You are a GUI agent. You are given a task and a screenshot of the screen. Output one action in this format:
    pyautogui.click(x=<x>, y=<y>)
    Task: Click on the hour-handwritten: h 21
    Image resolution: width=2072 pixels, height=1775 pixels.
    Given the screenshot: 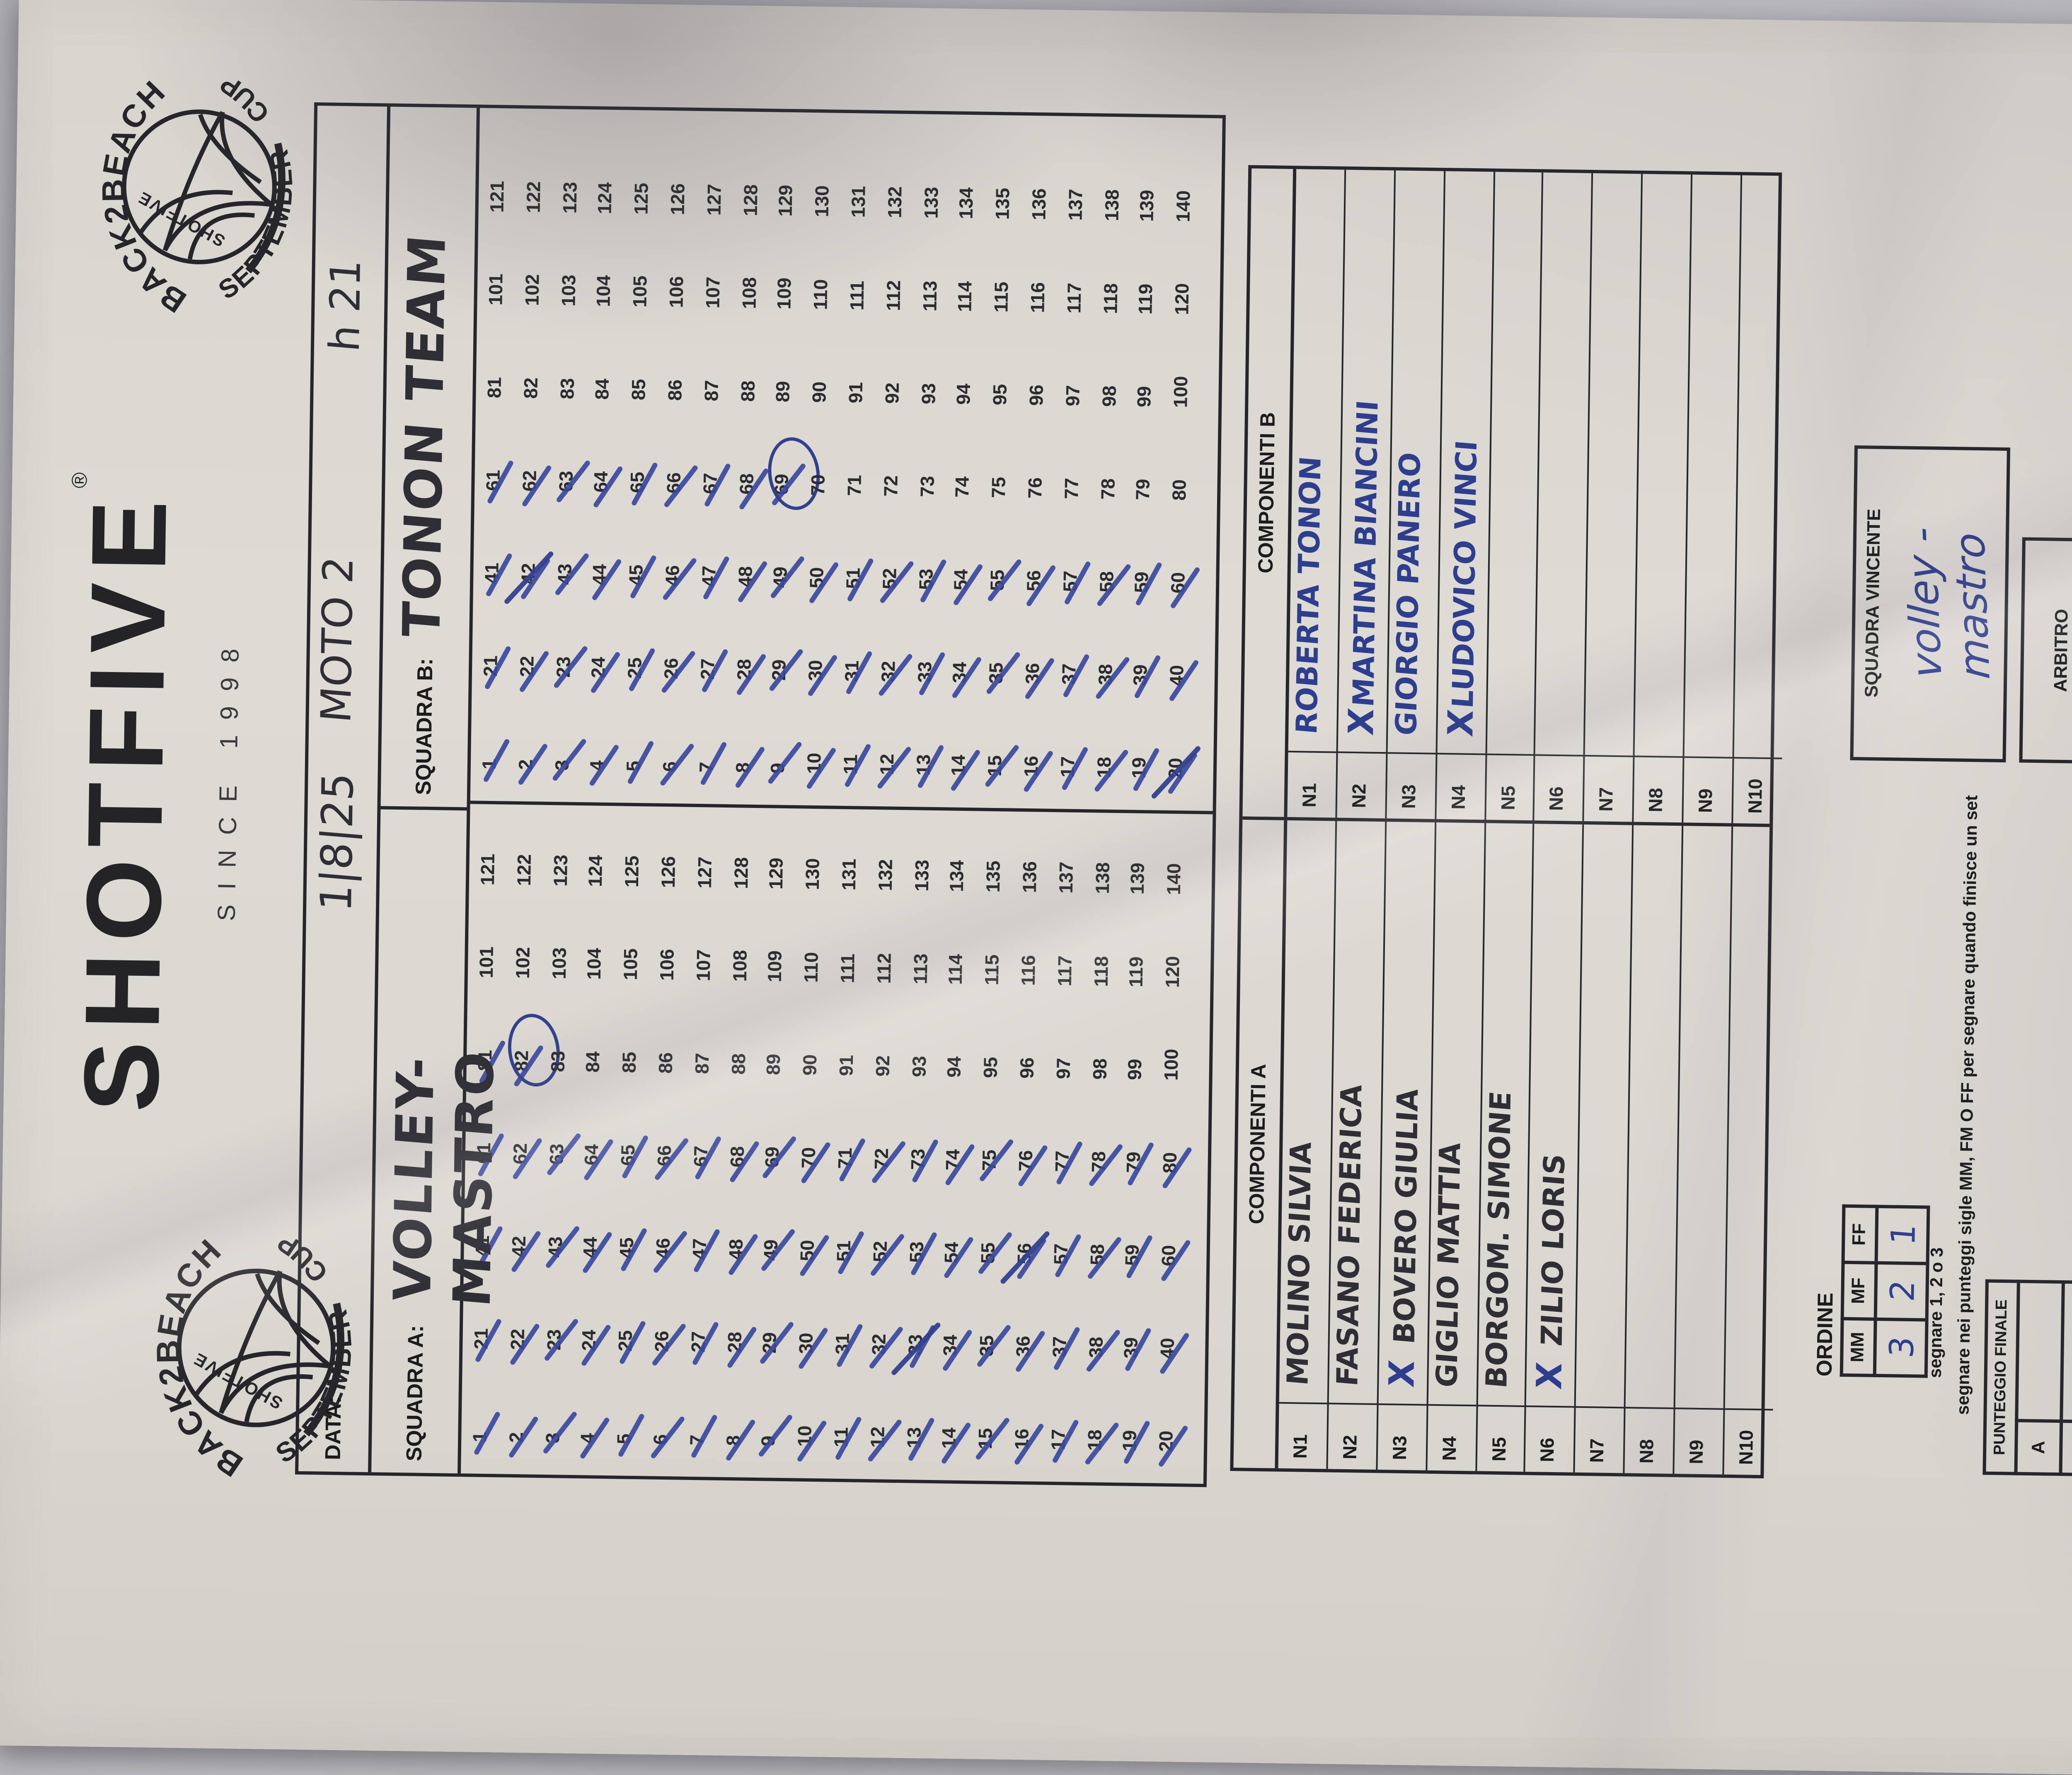 What is the action you would take?
    pyautogui.click(x=345, y=305)
    